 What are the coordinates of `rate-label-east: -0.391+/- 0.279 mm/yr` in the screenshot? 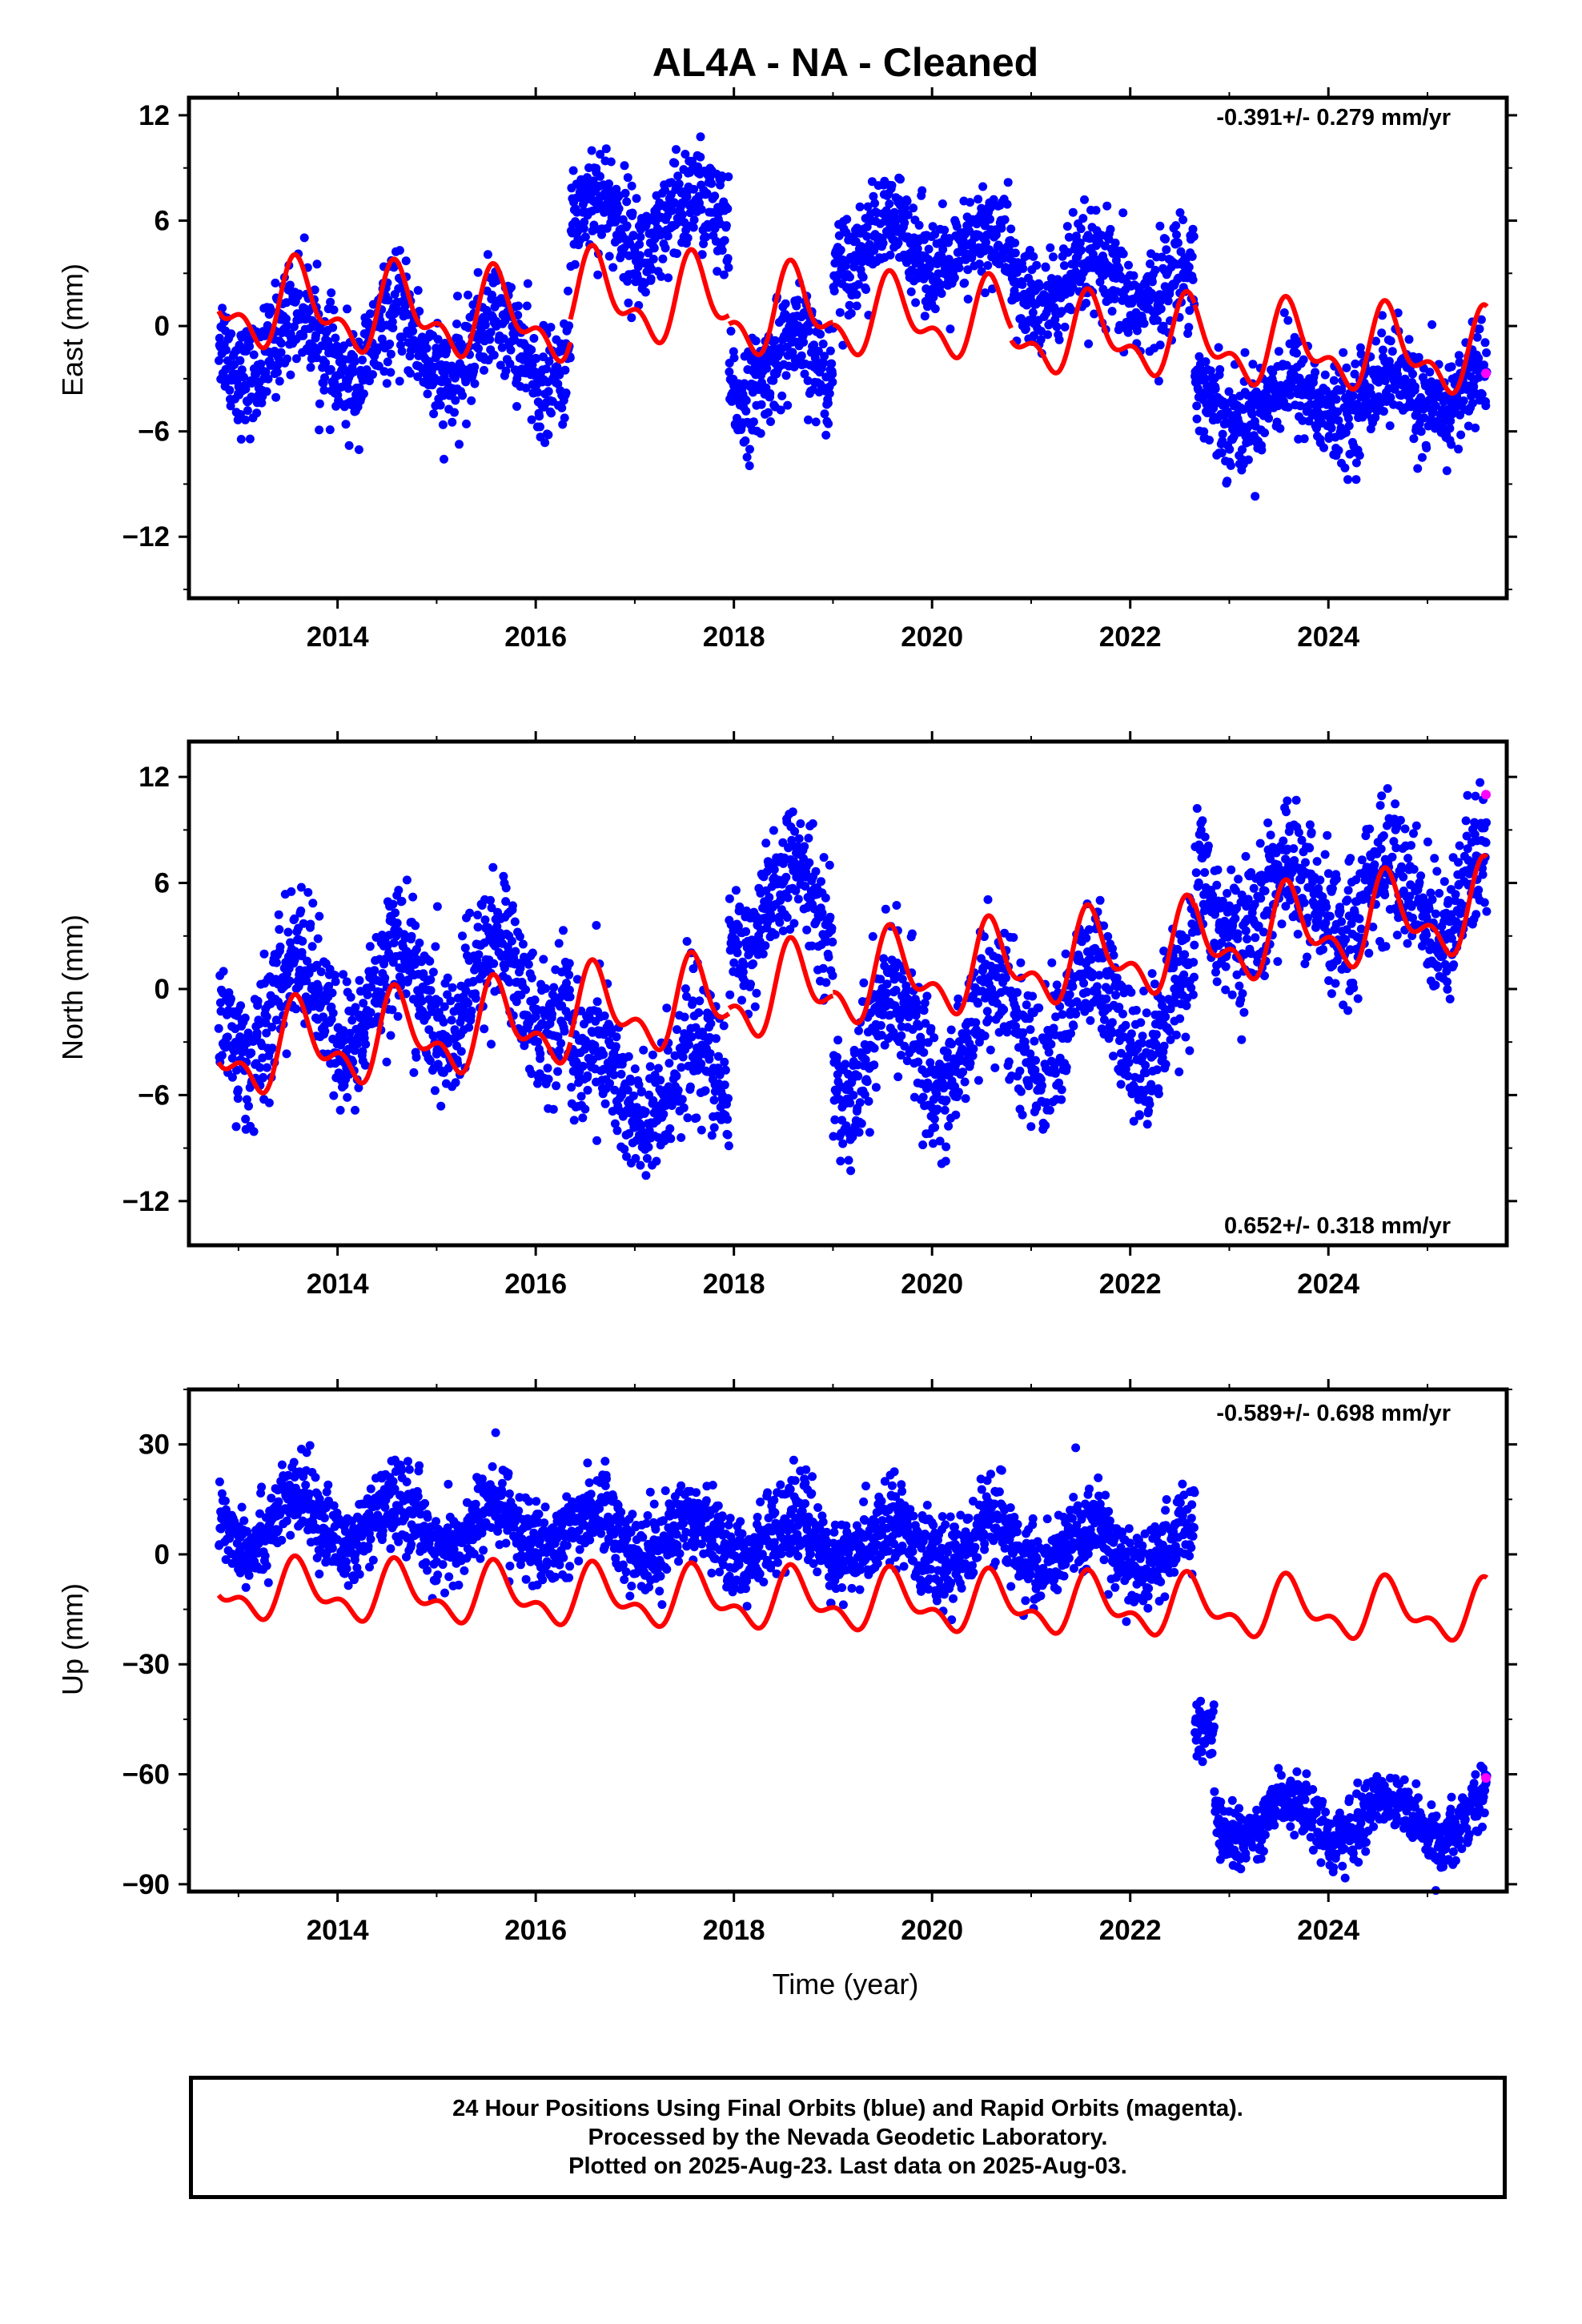 It's located at (1333, 118).